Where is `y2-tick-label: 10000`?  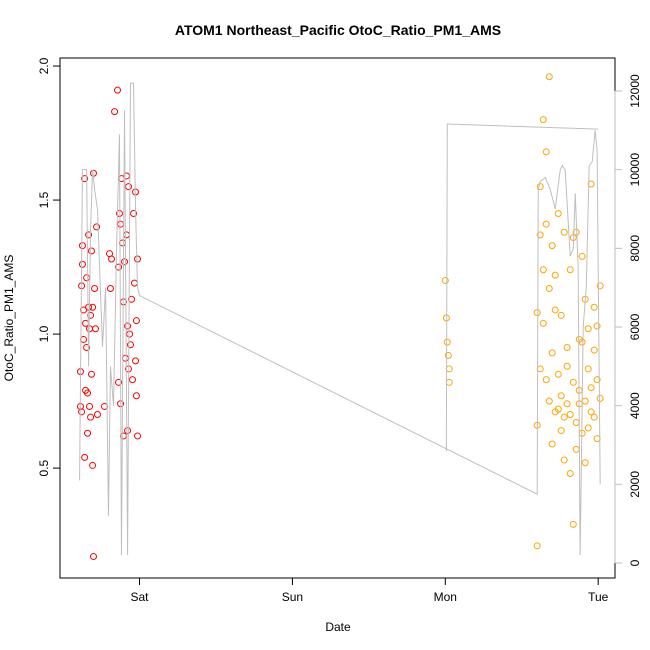
y2-tick-label: 10000 is located at coordinates (635, 170).